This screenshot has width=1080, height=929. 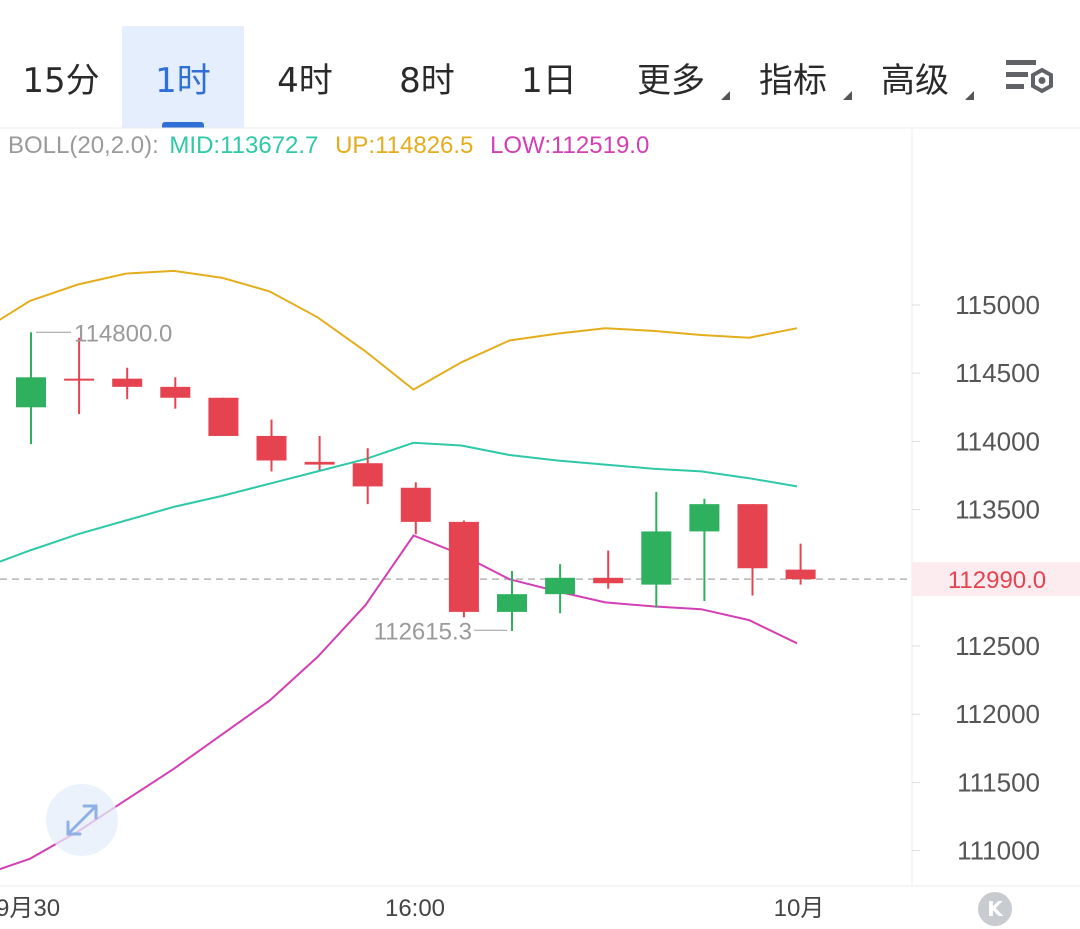 What do you see at coordinates (183, 80) in the screenshot?
I see `tab-label: 1时` at bounding box center [183, 80].